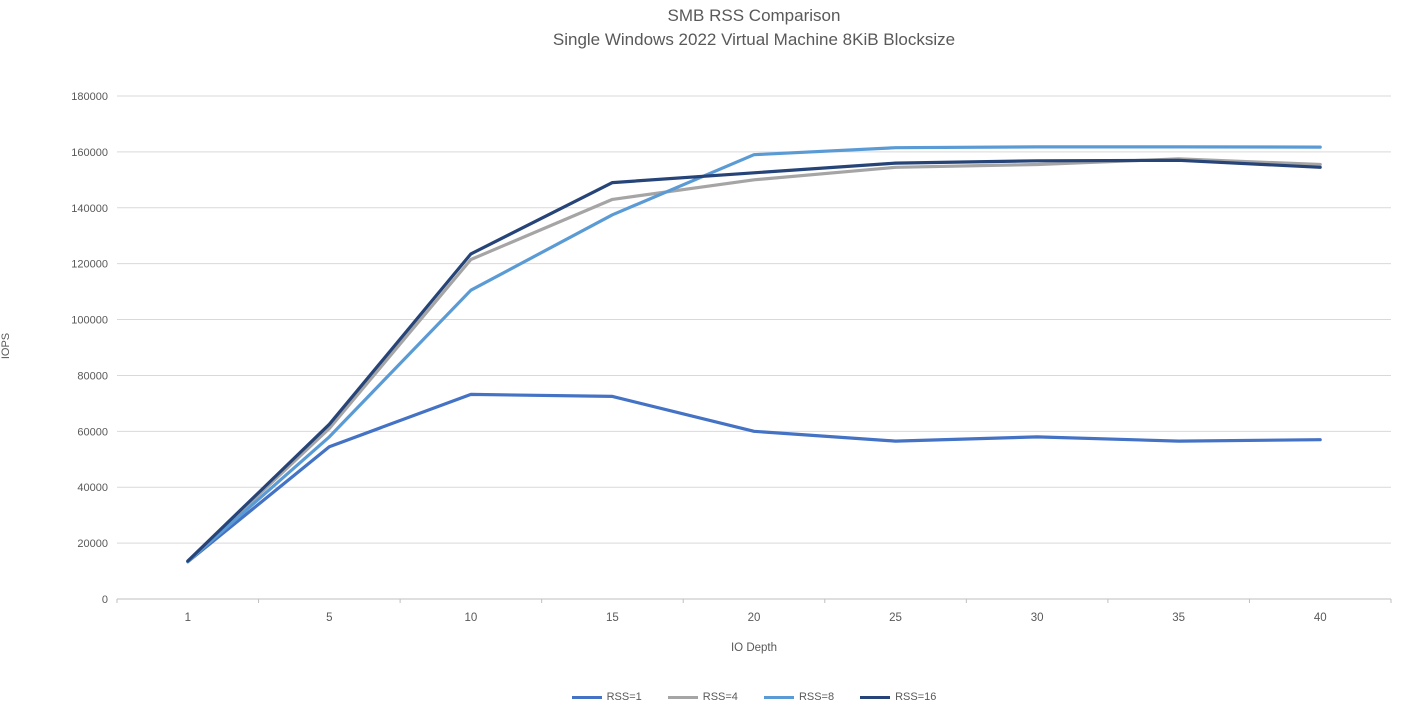 Image resolution: width=1409 pixels, height=724 pixels. I want to click on legend-label-rss-1: RSS=1, so click(624, 697).